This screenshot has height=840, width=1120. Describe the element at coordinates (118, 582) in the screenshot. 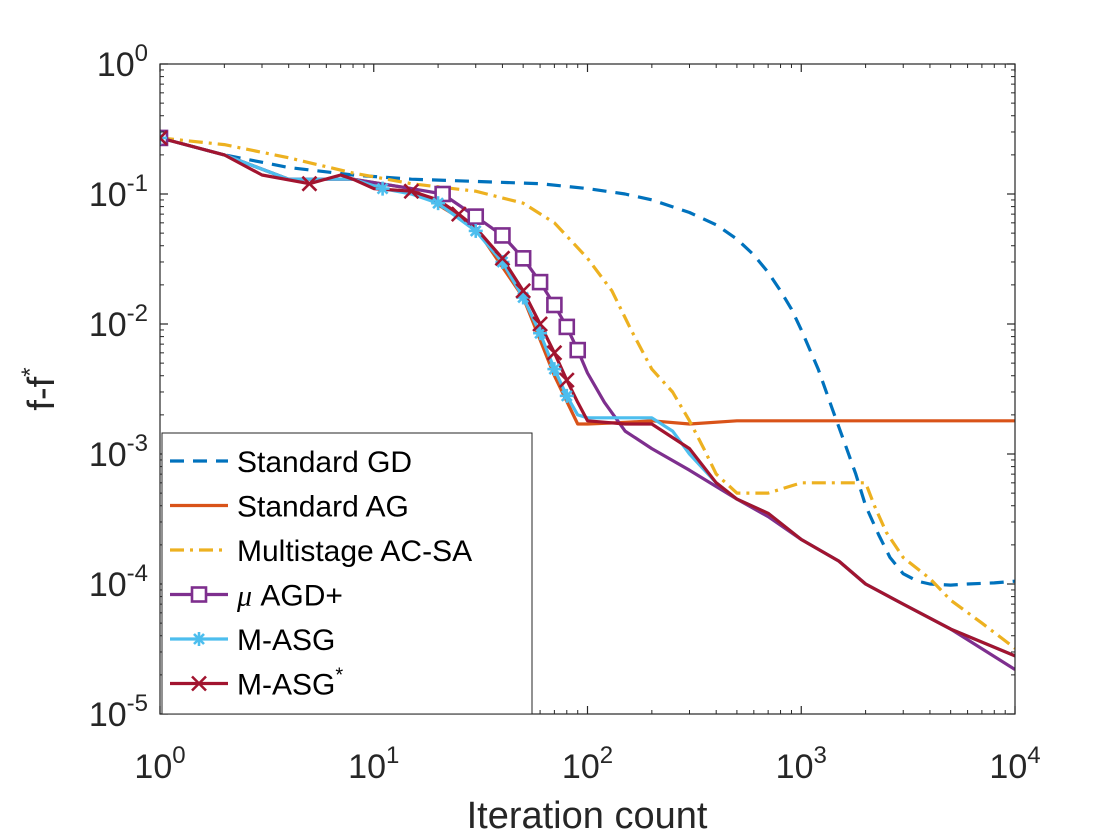

I see `y-tick-label: 10⁻⁴` at that location.